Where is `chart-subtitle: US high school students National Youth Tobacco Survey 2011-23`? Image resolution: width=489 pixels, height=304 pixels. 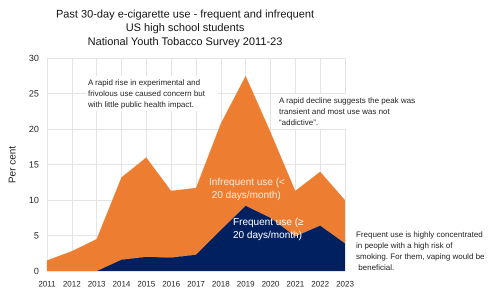 chart-subtitle: US high school students National Youth Tobacco Survey 2011-23 is located at coordinates (185, 35).